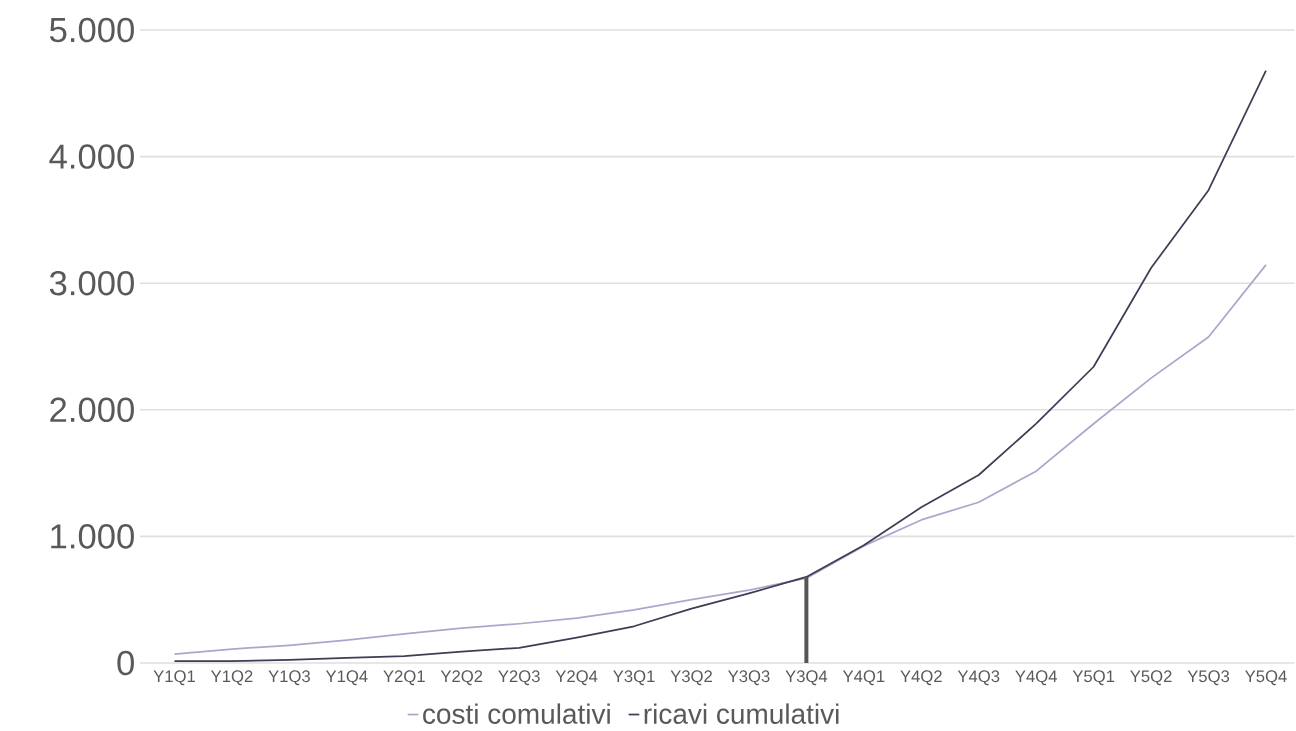 This screenshot has width=1296, height=731. What do you see at coordinates (1093, 678) in the screenshot?
I see `x-tick-label: Y5Q1` at bounding box center [1093, 678].